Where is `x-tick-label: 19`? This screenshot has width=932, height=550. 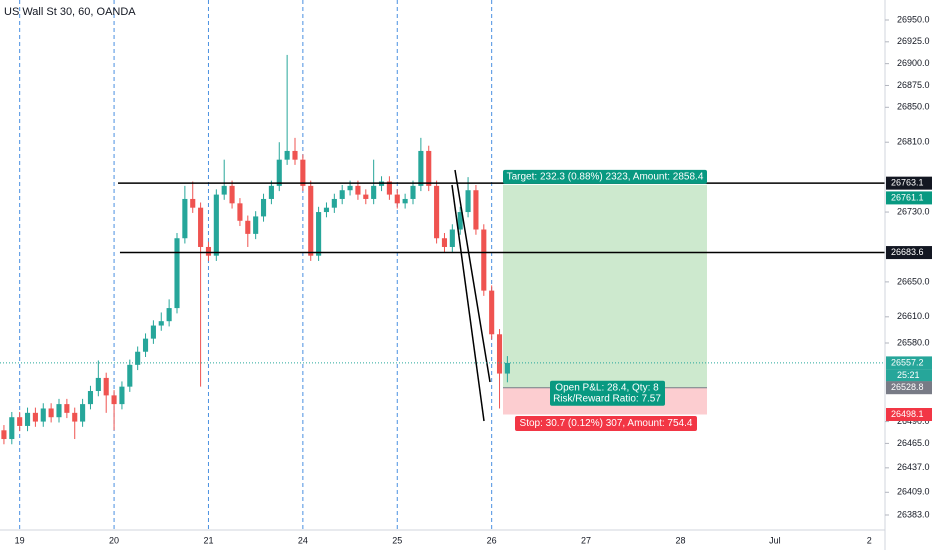
x-tick-label: 19 is located at coordinates (20, 540).